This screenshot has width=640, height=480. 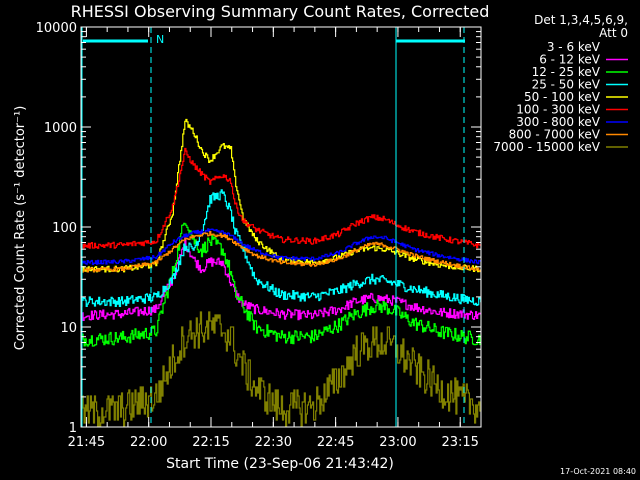 I want to click on legend-item-label: 300 - 800 keV, so click(x=558, y=122).